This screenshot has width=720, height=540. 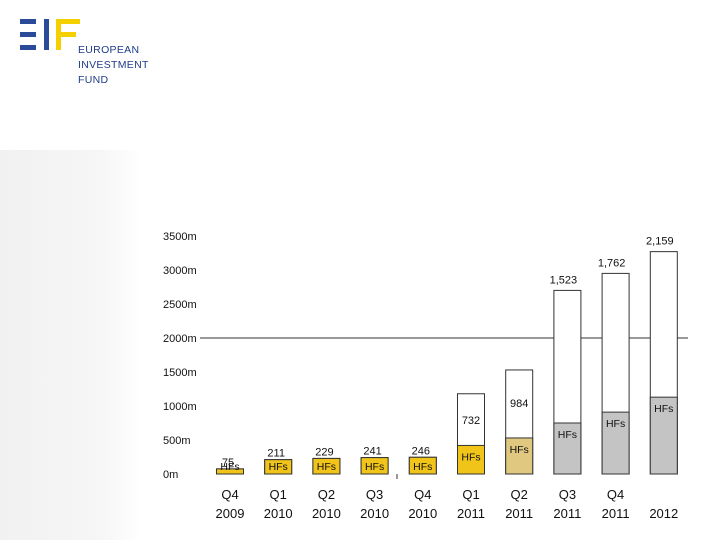 What do you see at coordinates (180, 373) in the screenshot?
I see `y-tick-label: 1500m` at bounding box center [180, 373].